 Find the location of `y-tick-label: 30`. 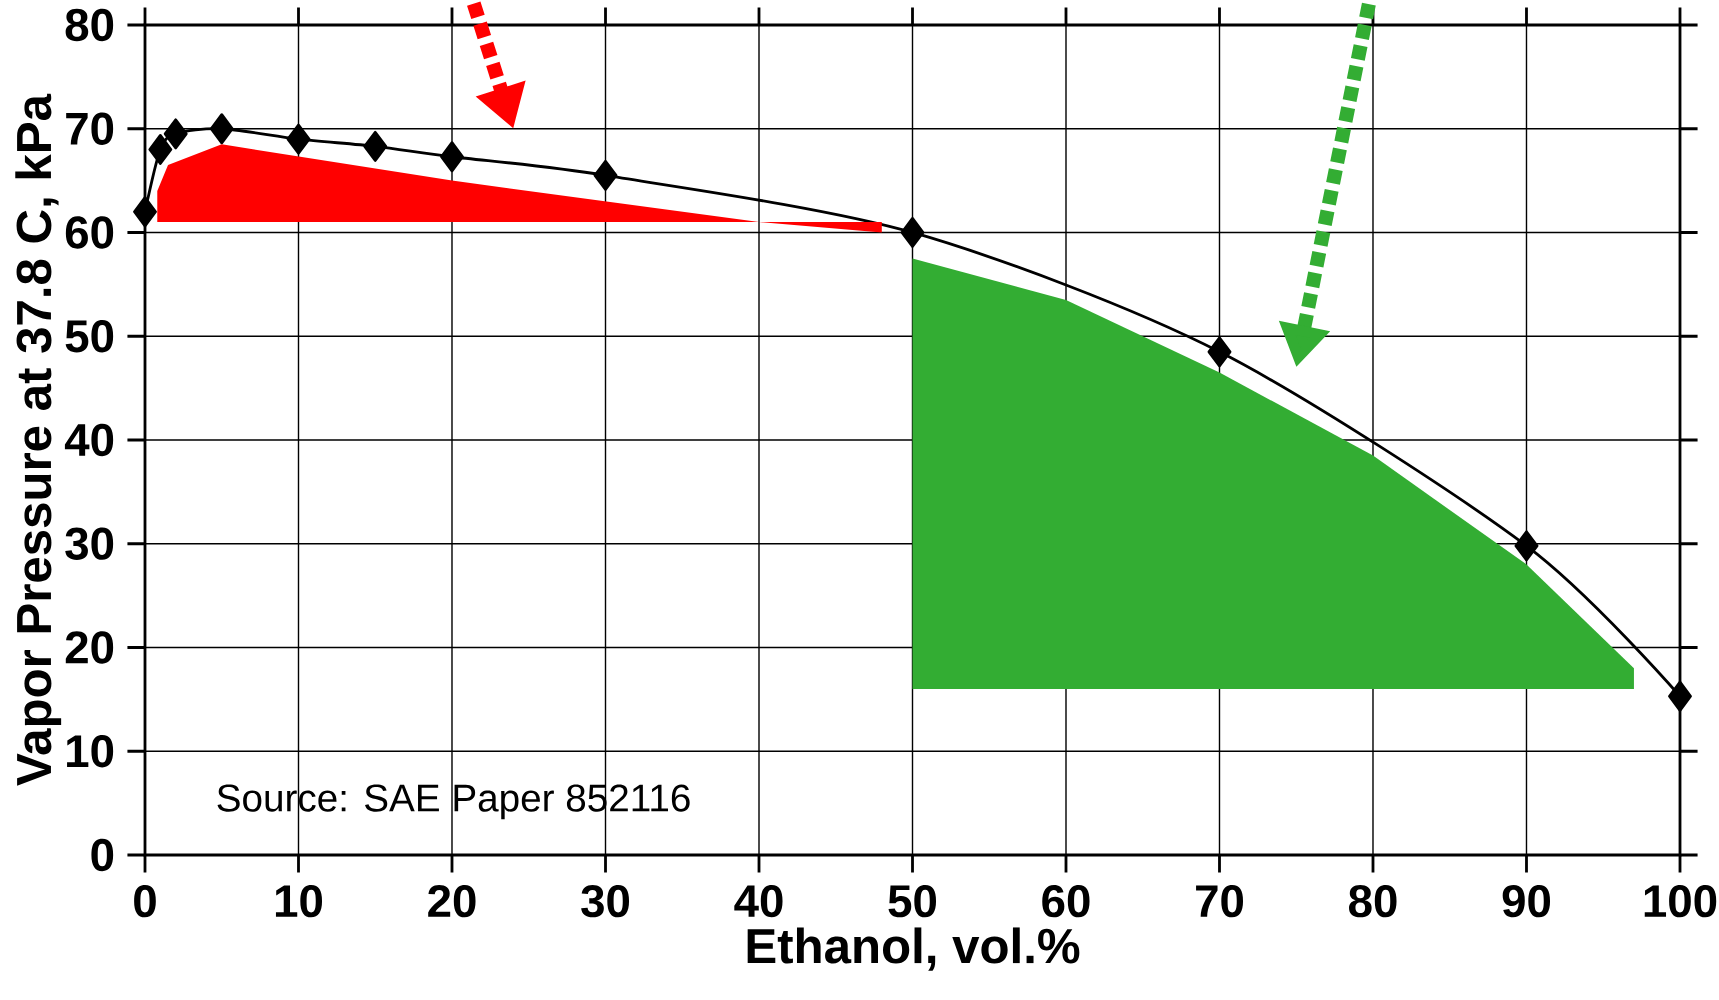

y-tick-label: 30 is located at coordinates (89, 543).